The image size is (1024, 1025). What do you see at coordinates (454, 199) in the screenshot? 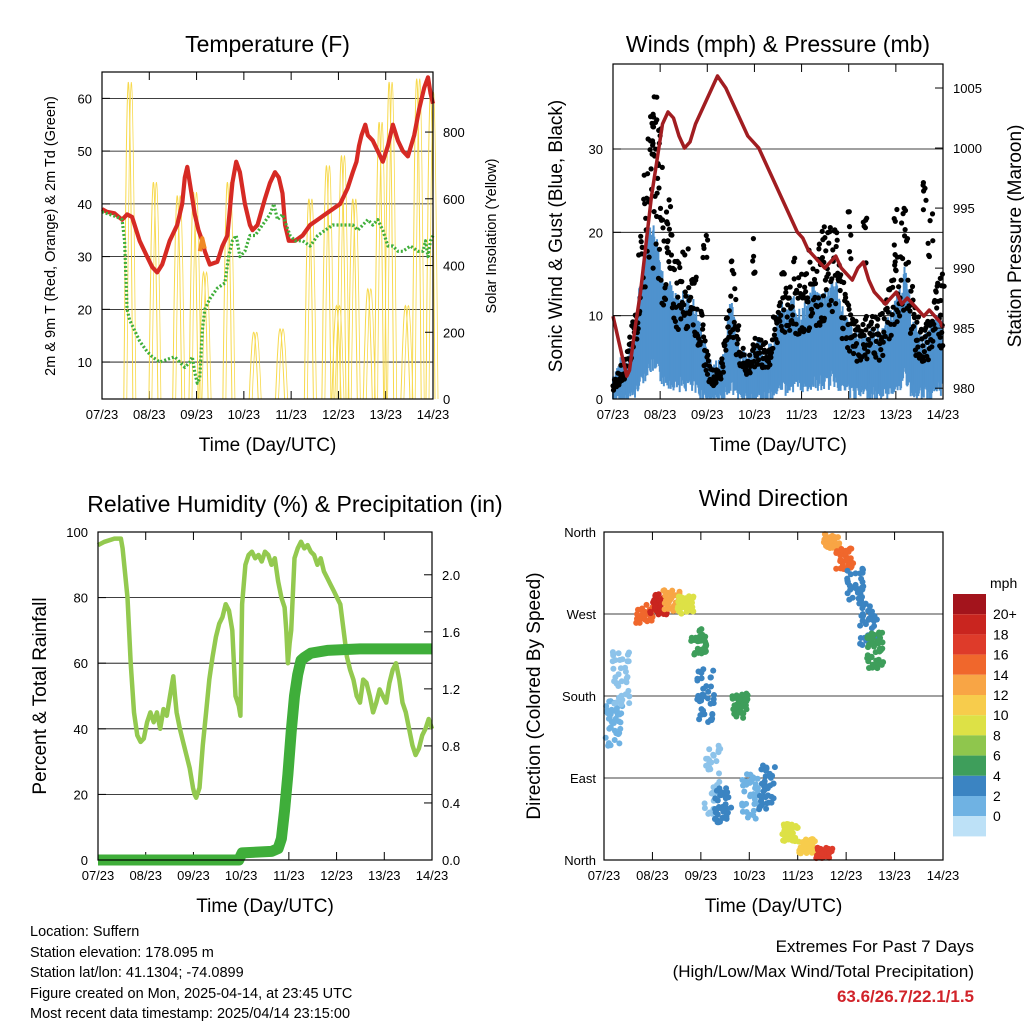
I see `y2-tick-label: 600` at bounding box center [454, 199].